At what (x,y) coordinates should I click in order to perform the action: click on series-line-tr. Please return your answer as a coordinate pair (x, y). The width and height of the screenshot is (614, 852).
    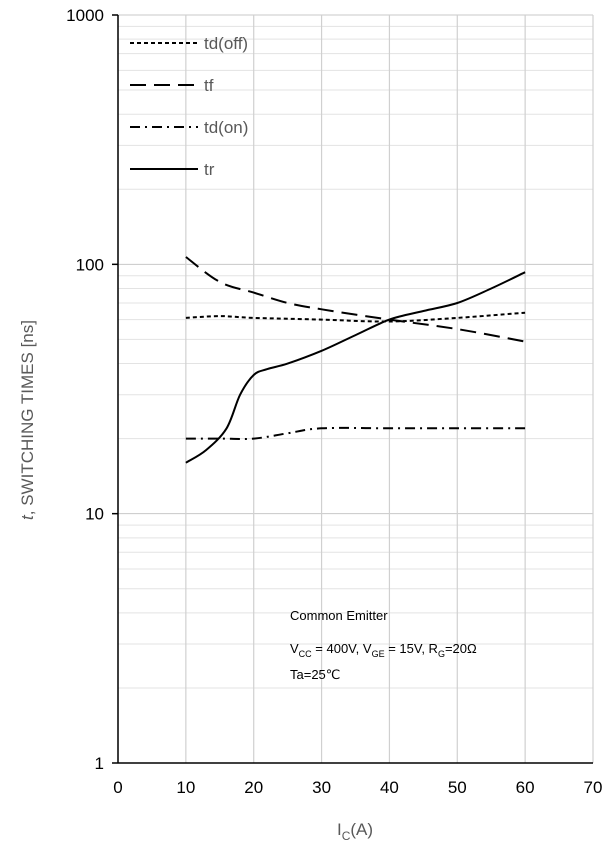
    Looking at the image, I should click on (355, 367).